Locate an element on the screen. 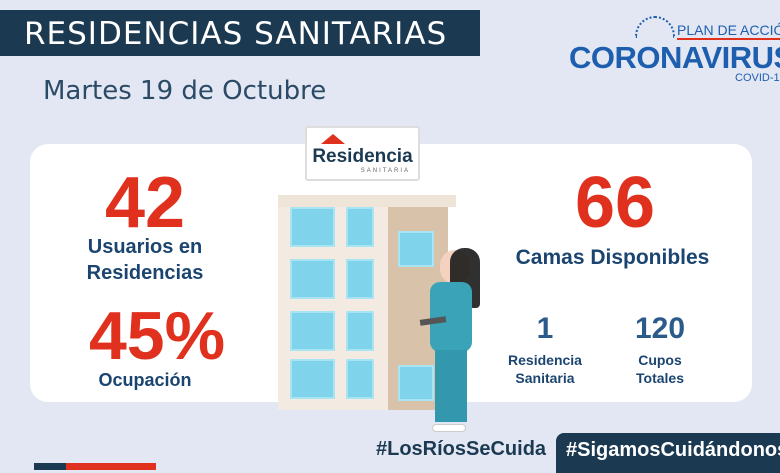 The height and width of the screenshot is (473, 780). quota-label-1: Cupos is located at coordinates (660, 360).